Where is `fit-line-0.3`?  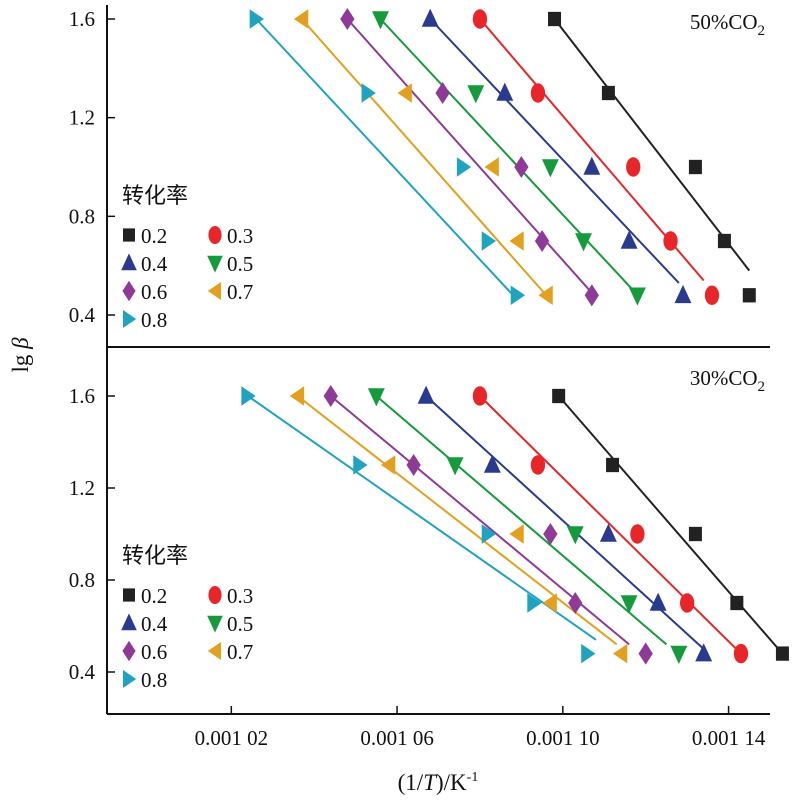
fit-line-0.3 is located at coordinates (610, 525).